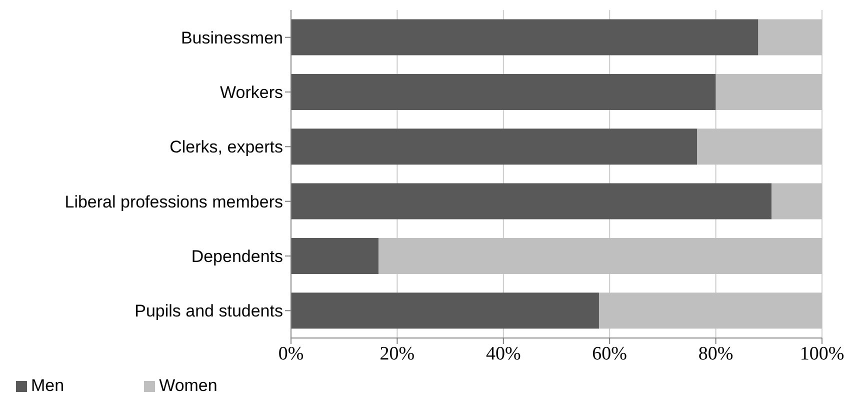  I want to click on y-tick-label: Clerks, experts, so click(226, 147).